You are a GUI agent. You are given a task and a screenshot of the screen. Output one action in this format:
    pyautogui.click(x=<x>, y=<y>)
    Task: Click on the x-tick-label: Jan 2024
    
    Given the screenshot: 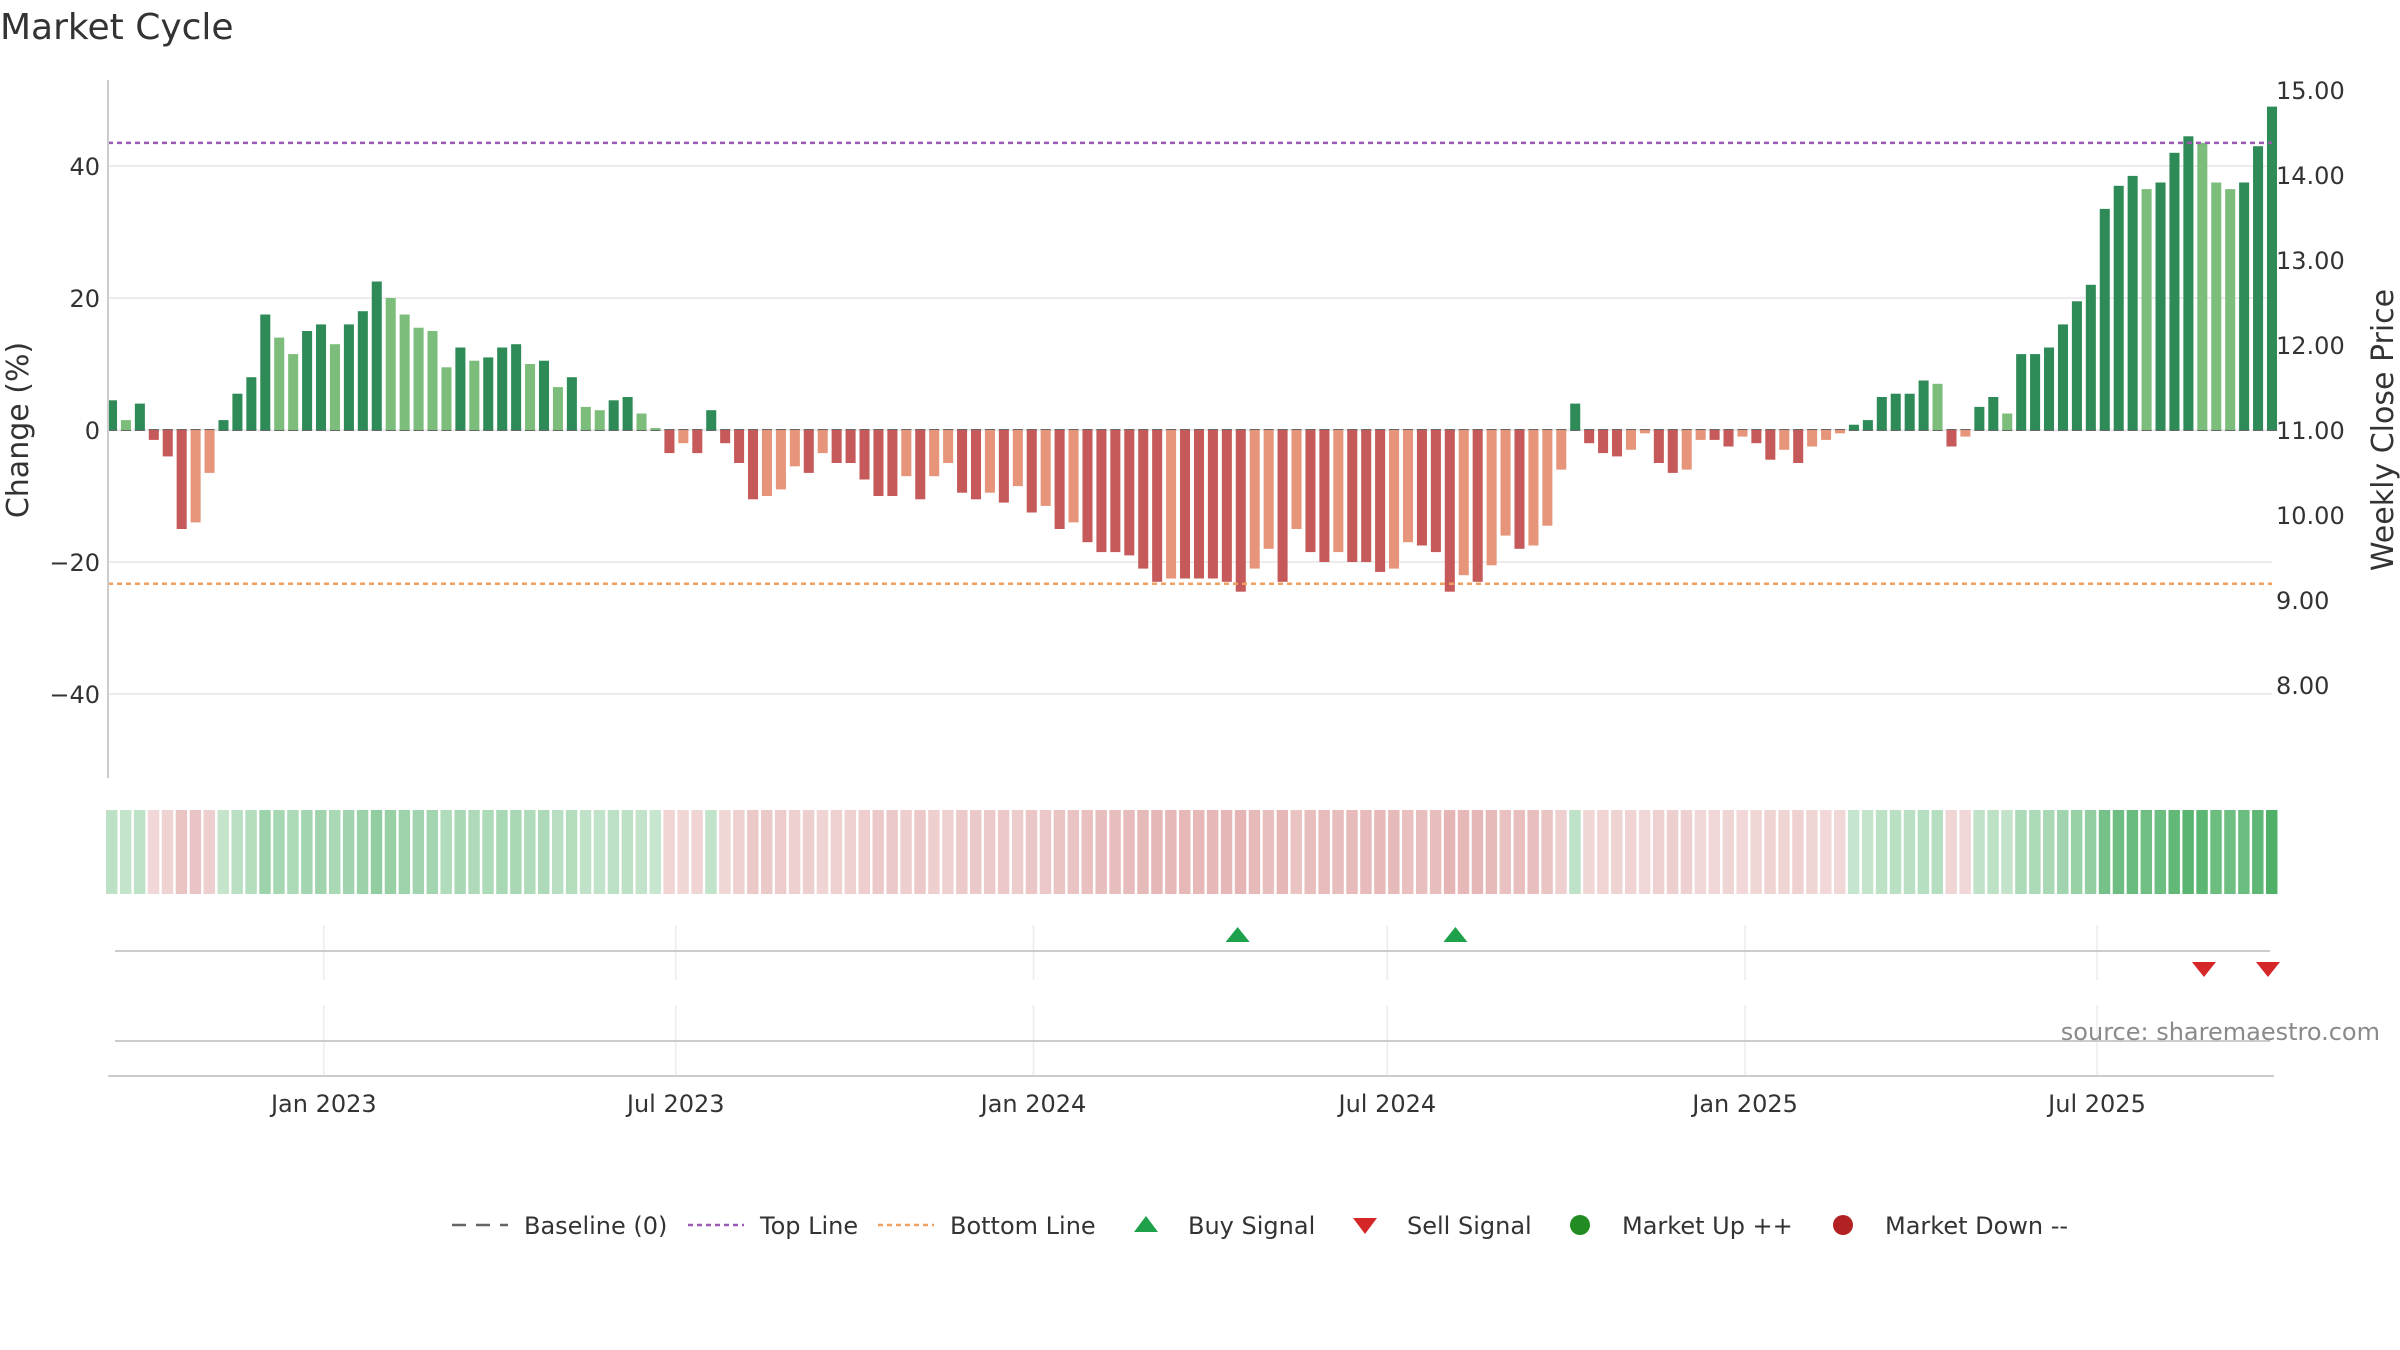 What is the action you would take?
    pyautogui.click(x=1033, y=1104)
    